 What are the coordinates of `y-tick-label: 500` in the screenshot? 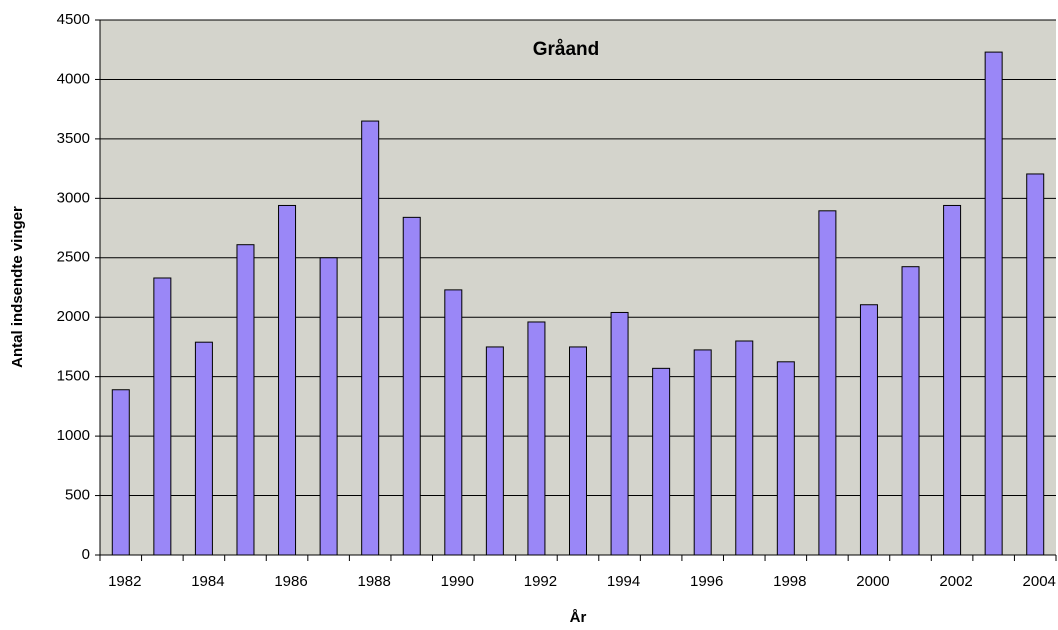 It's located at (77, 495).